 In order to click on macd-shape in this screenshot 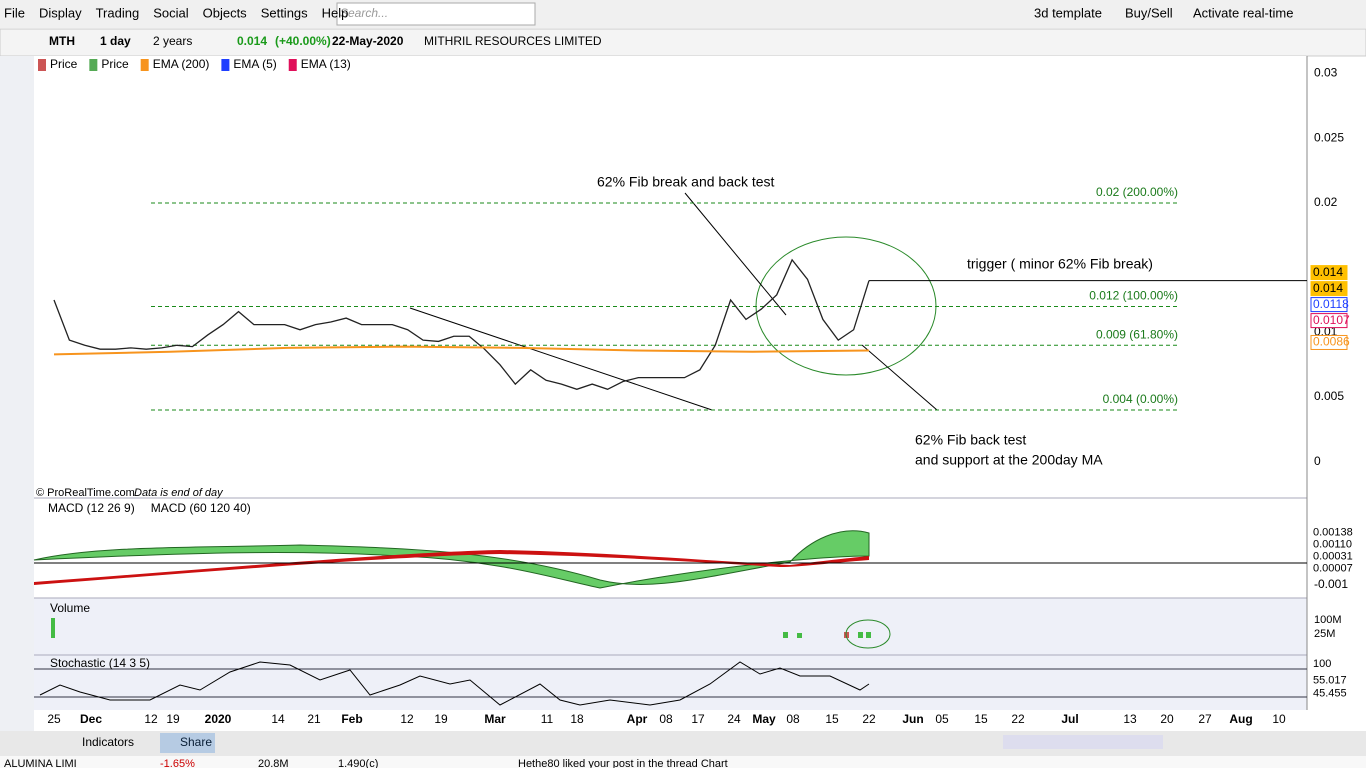, I will do `click(451, 567)`.